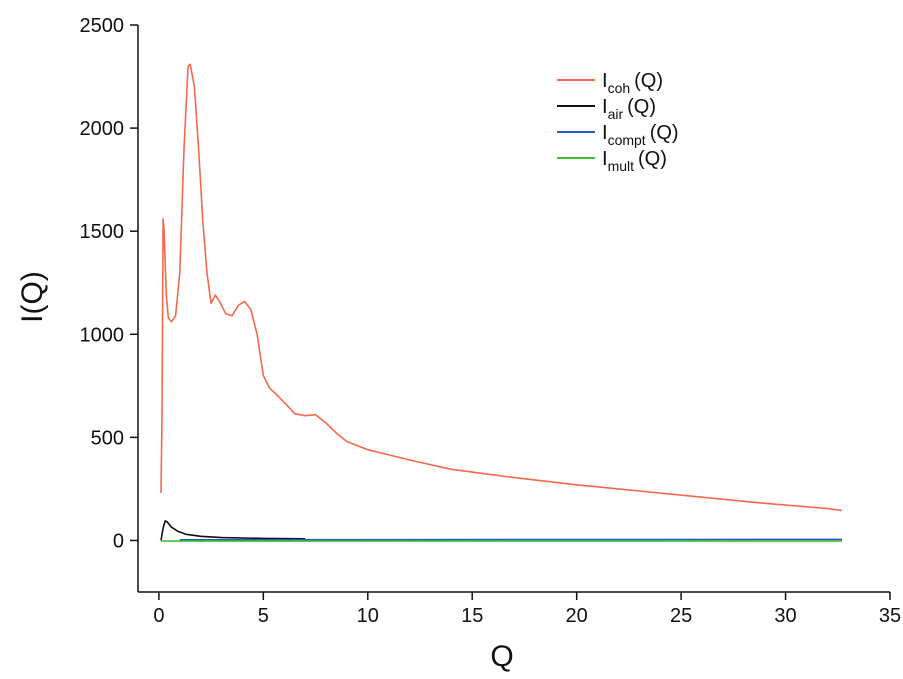  I want to click on y-tick-label: 500, so click(107, 438).